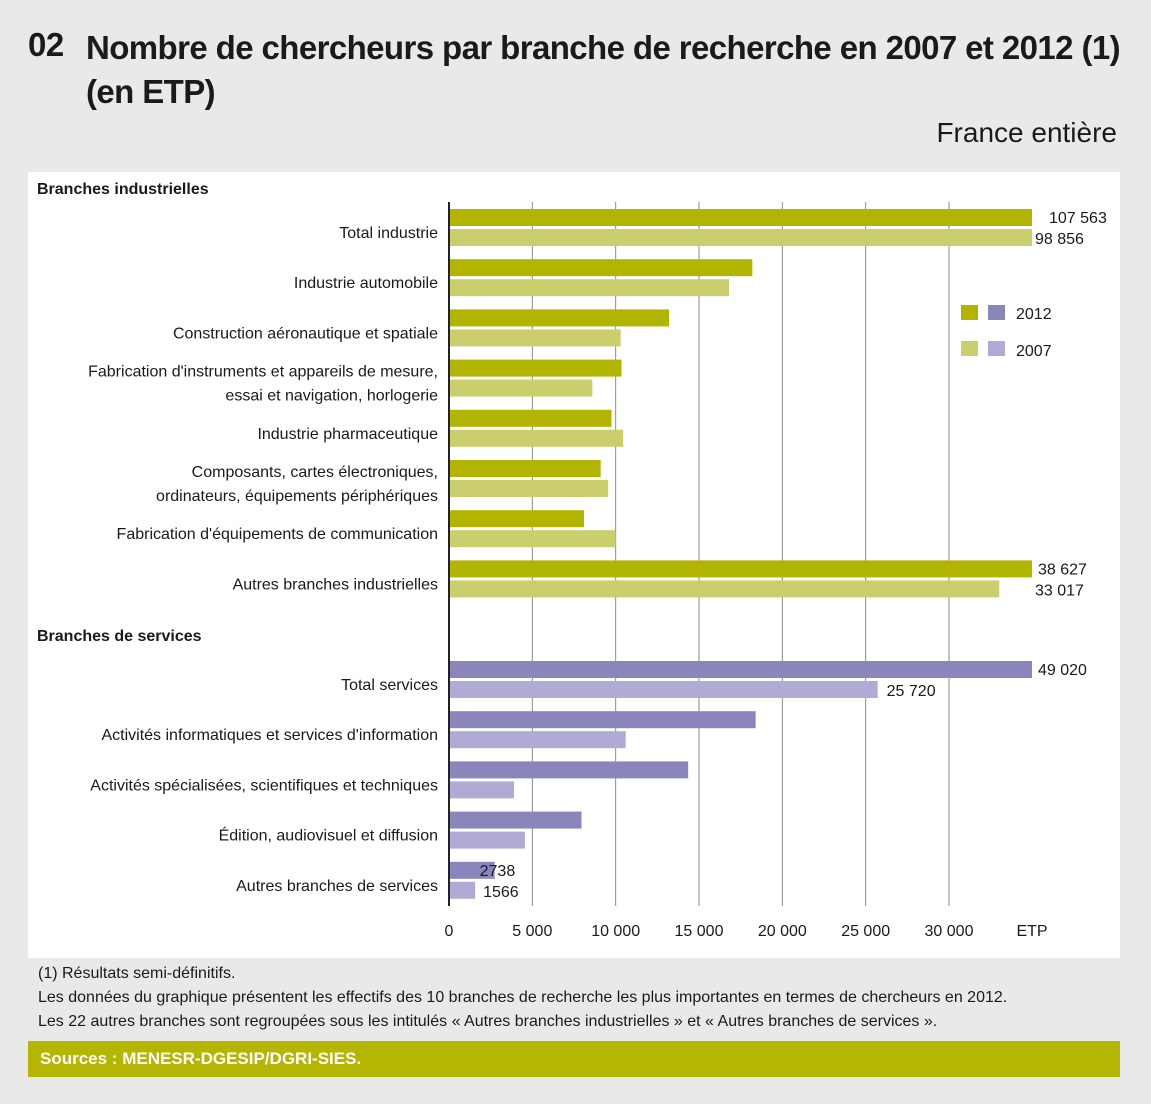 This screenshot has height=1104, width=1151. Describe the element at coordinates (315, 472) in the screenshot. I see `category-label: Composants, cartes électroniques,` at that location.